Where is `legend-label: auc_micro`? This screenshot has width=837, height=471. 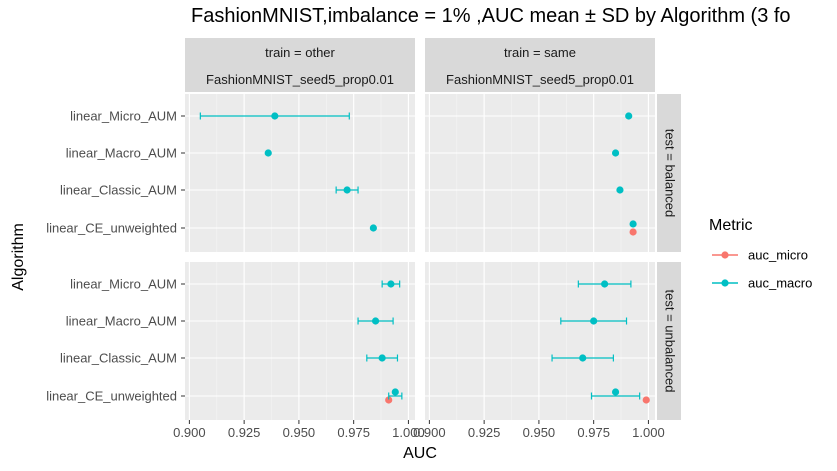 legend-label: auc_micro is located at coordinates (778, 255).